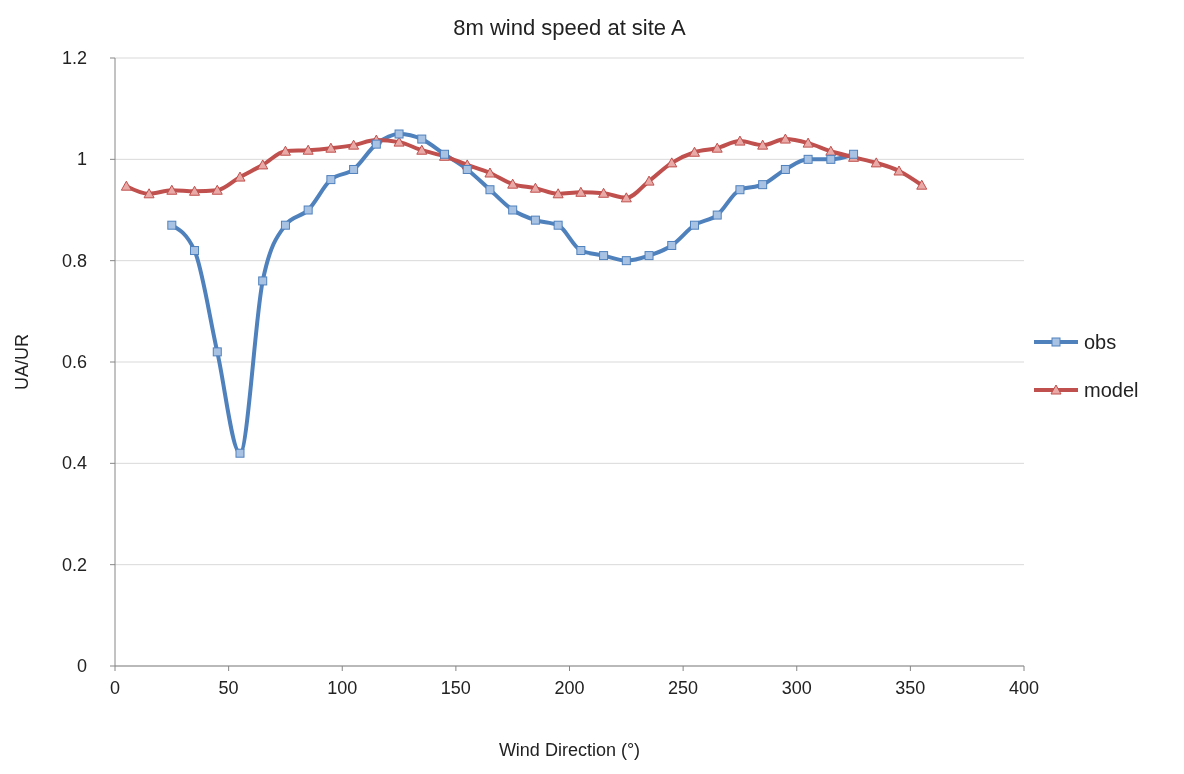  What do you see at coordinates (796, 688) in the screenshot?
I see `x-tick-label: 300` at bounding box center [796, 688].